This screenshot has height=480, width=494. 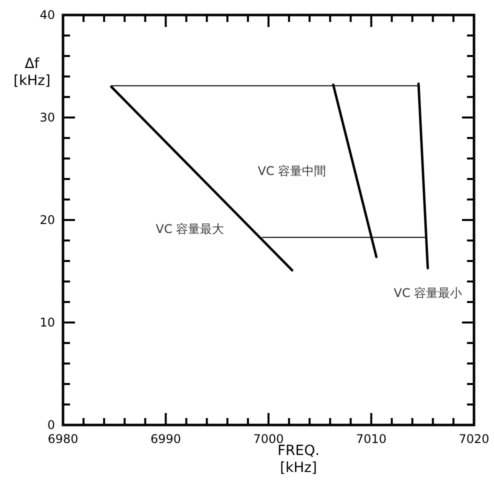 What do you see at coordinates (190, 229) in the screenshot?
I see `annotation: VC 容量最大` at bounding box center [190, 229].